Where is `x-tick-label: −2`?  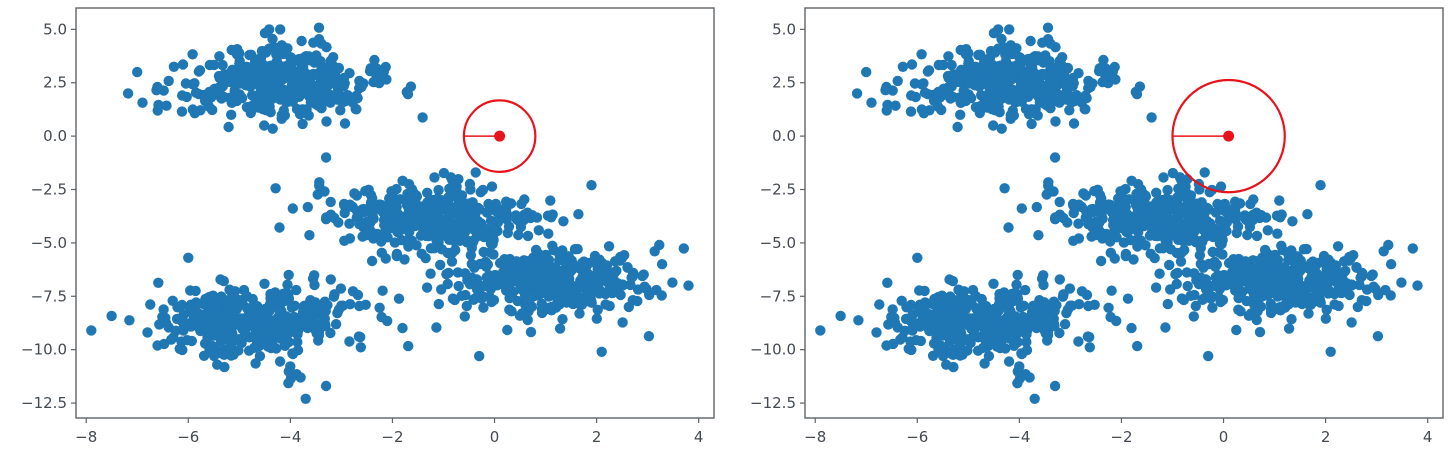 x-tick-label: −2 is located at coordinates (392, 437).